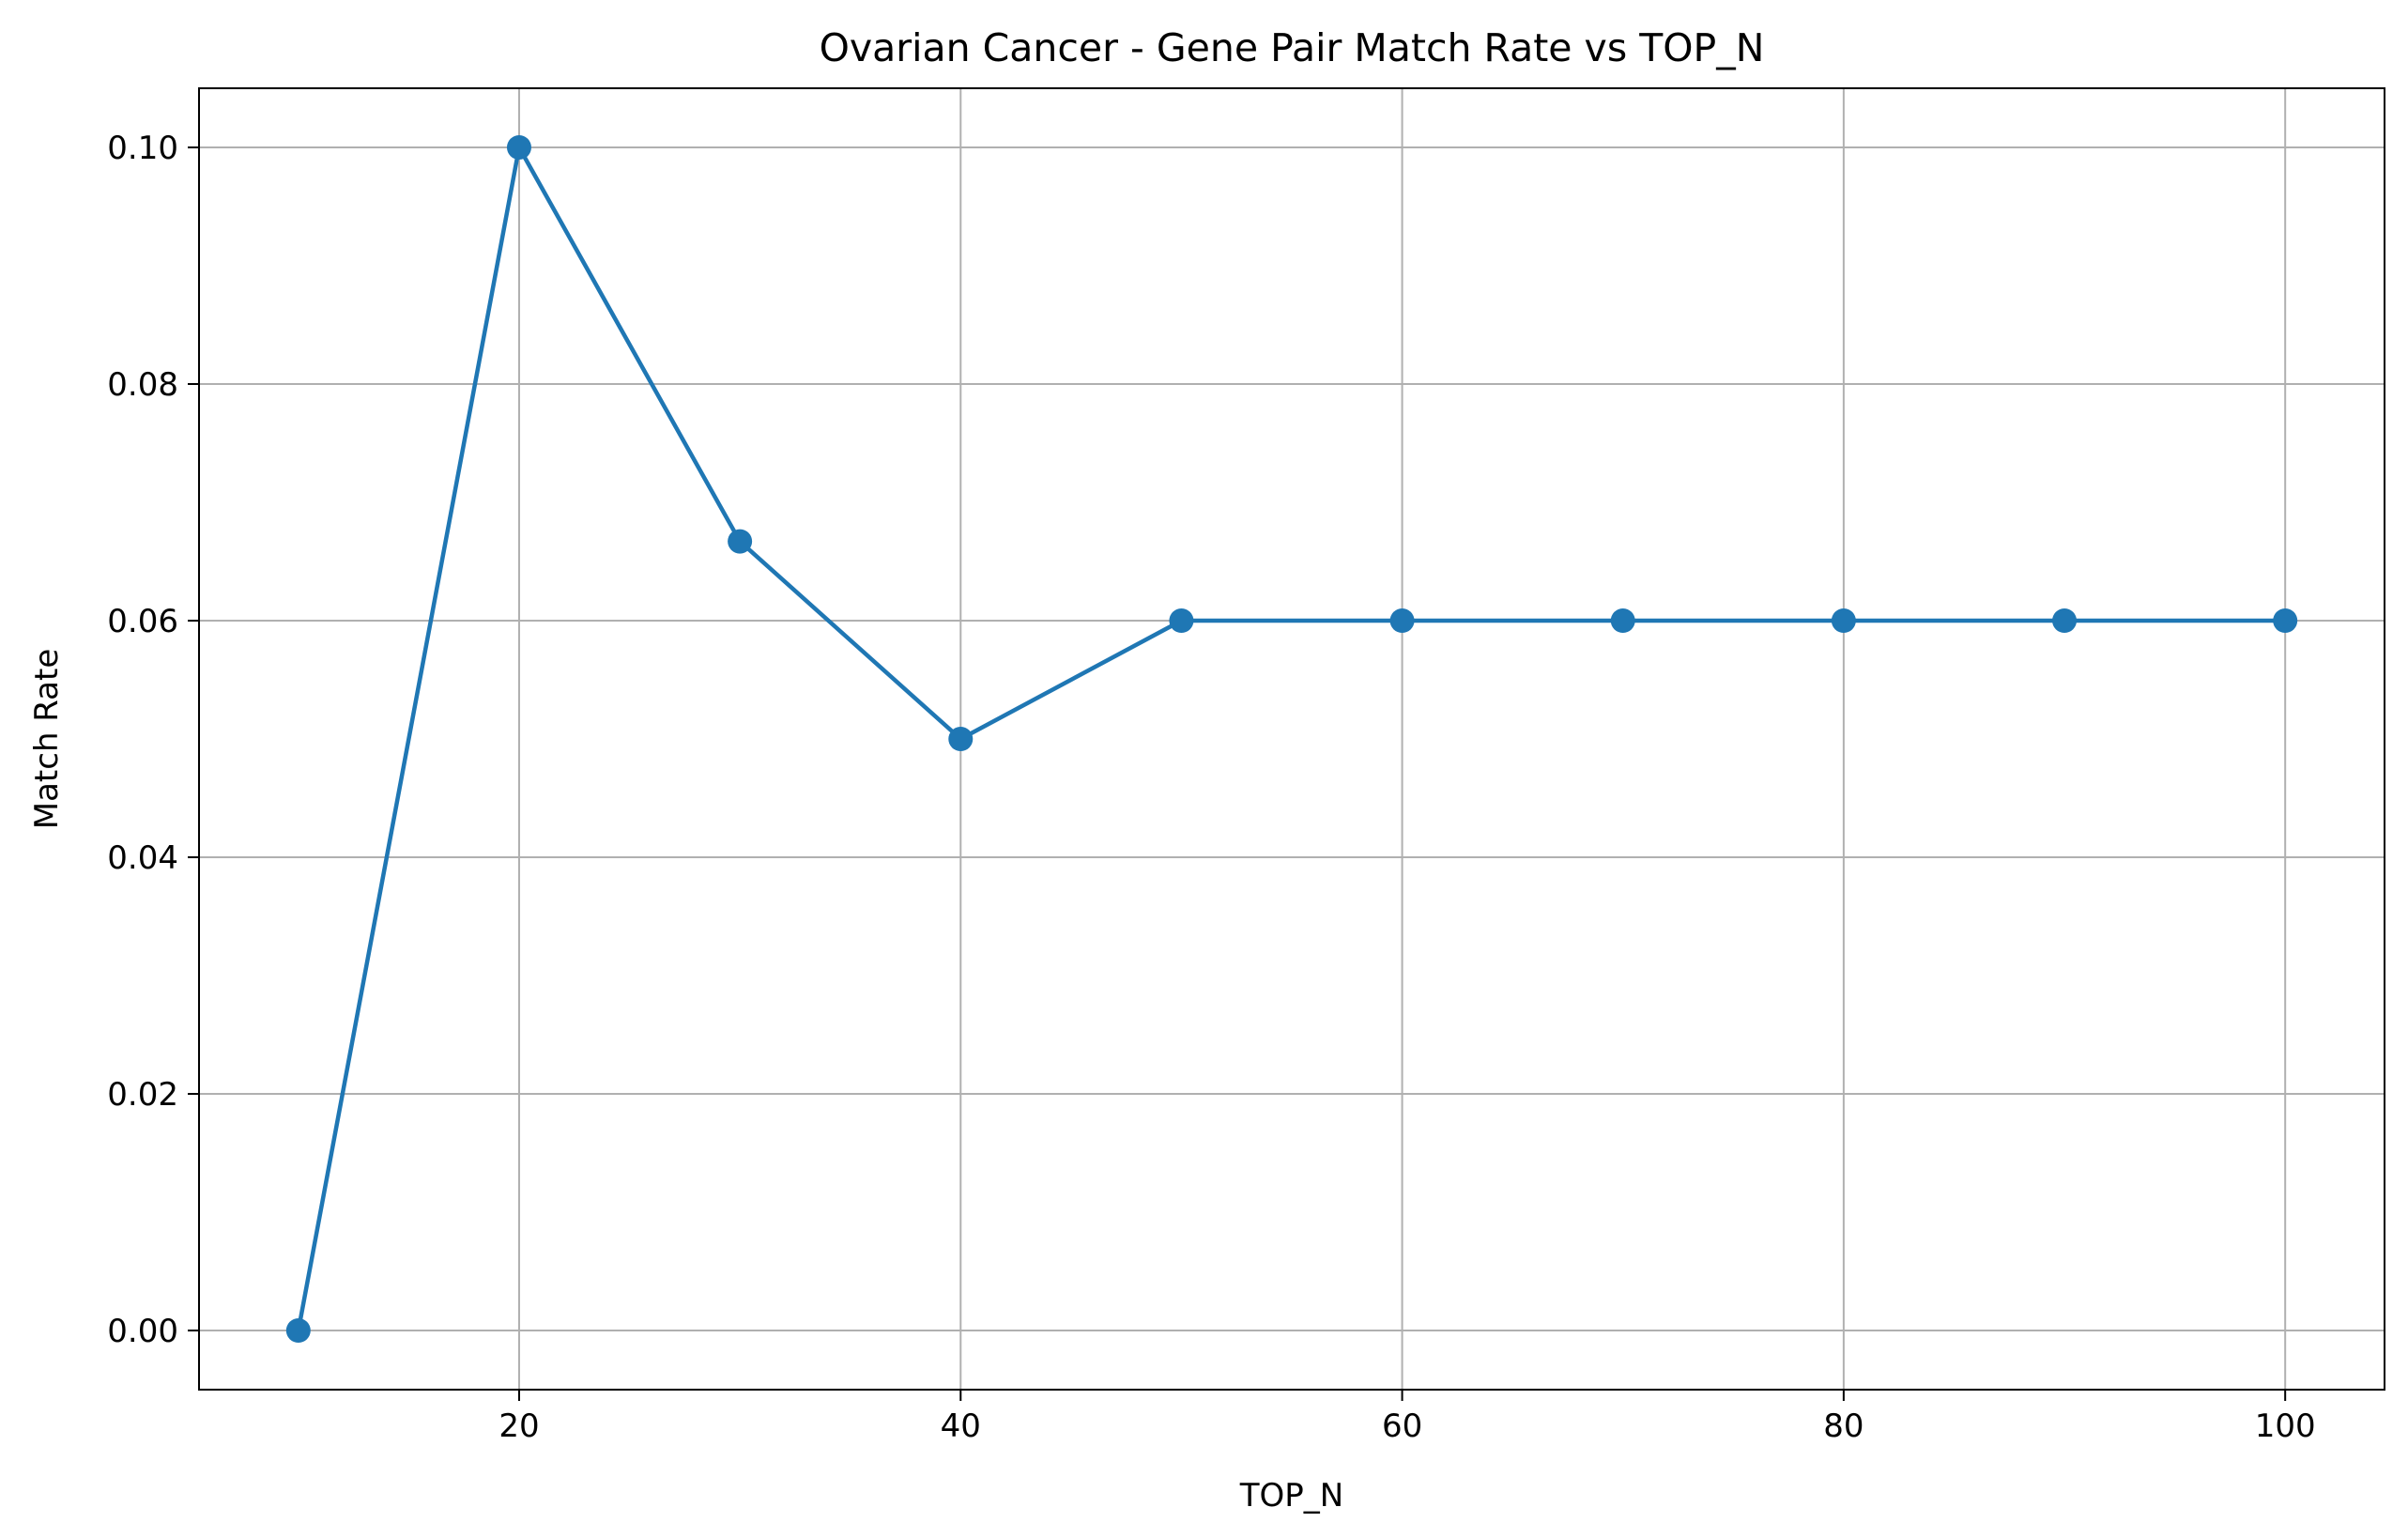  Describe the element at coordinates (47, 739) in the screenshot. I see `y-axis-label: Match Rate` at that location.